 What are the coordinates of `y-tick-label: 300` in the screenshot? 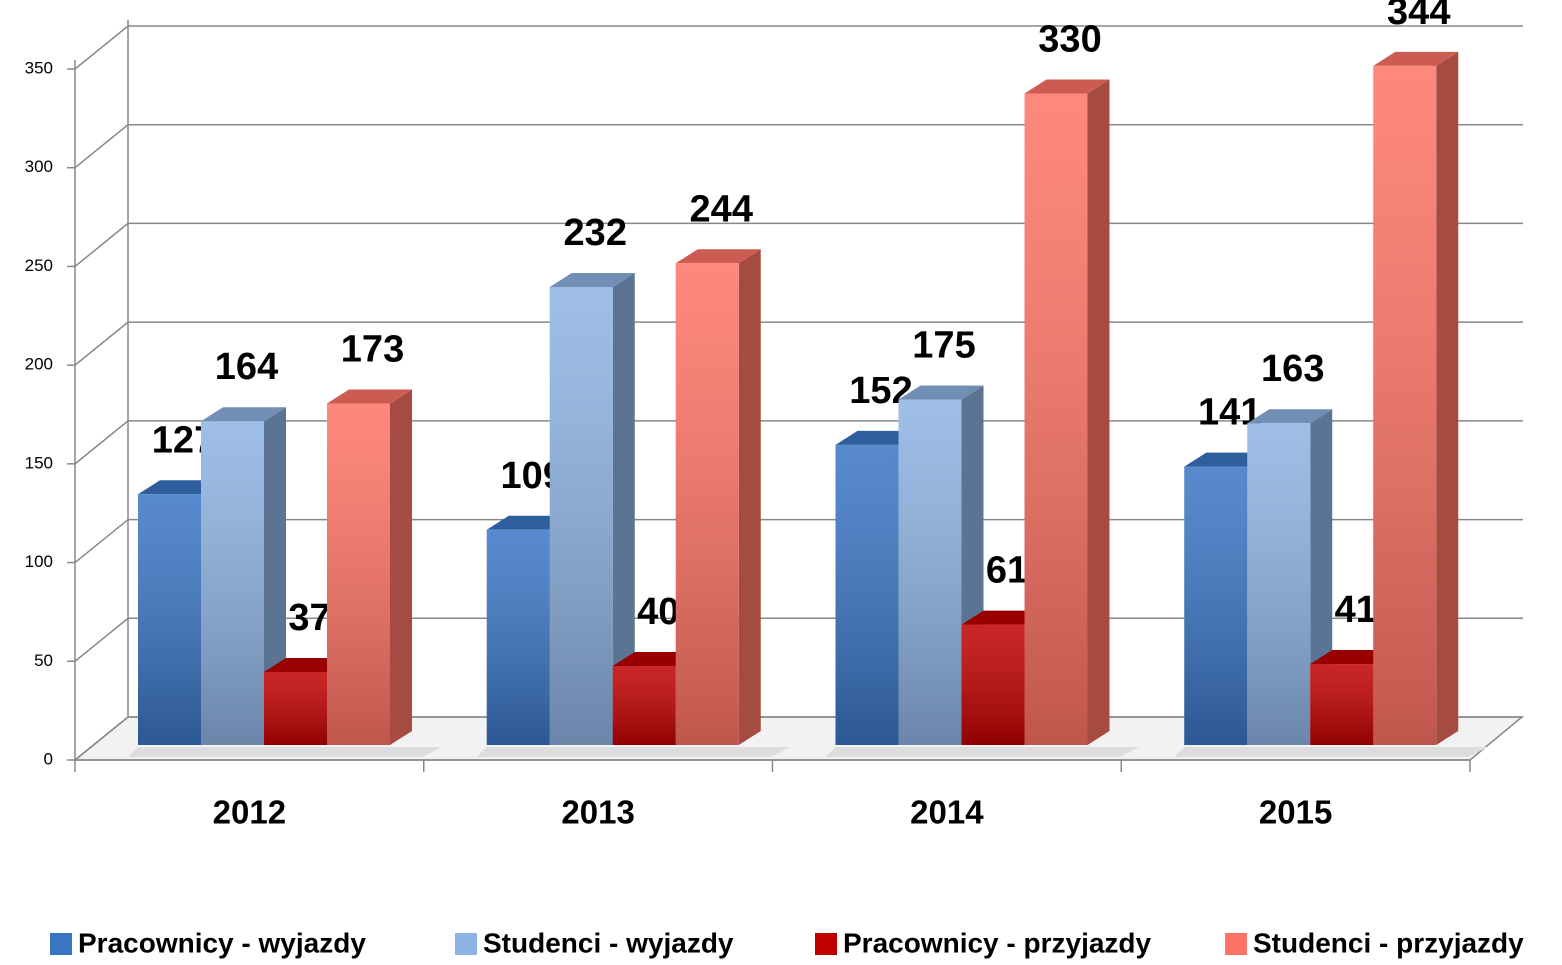 It's located at (39, 166).